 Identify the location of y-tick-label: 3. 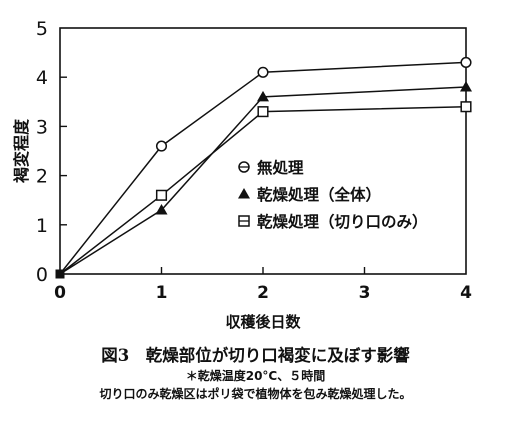
(42, 127).